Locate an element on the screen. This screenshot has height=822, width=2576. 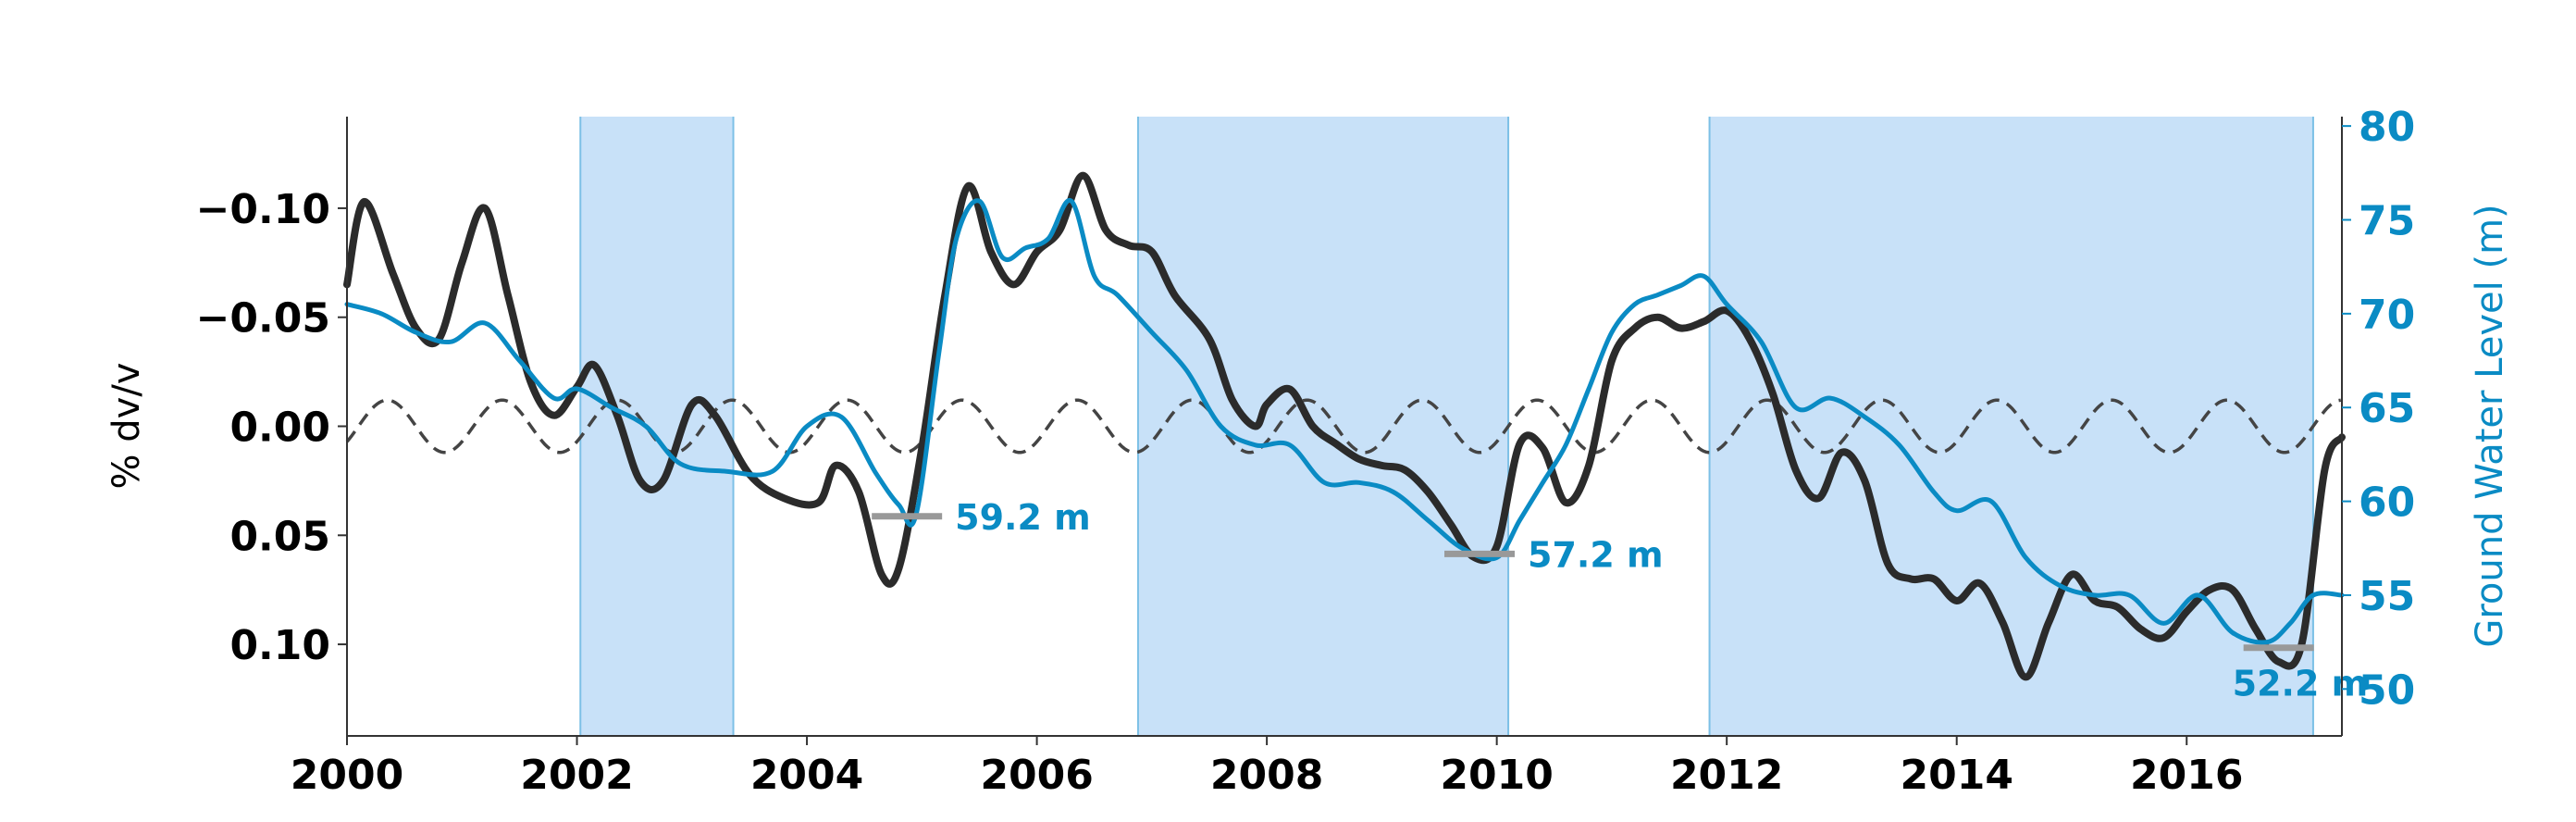
x-tick-label: 2010 is located at coordinates (1497, 775).